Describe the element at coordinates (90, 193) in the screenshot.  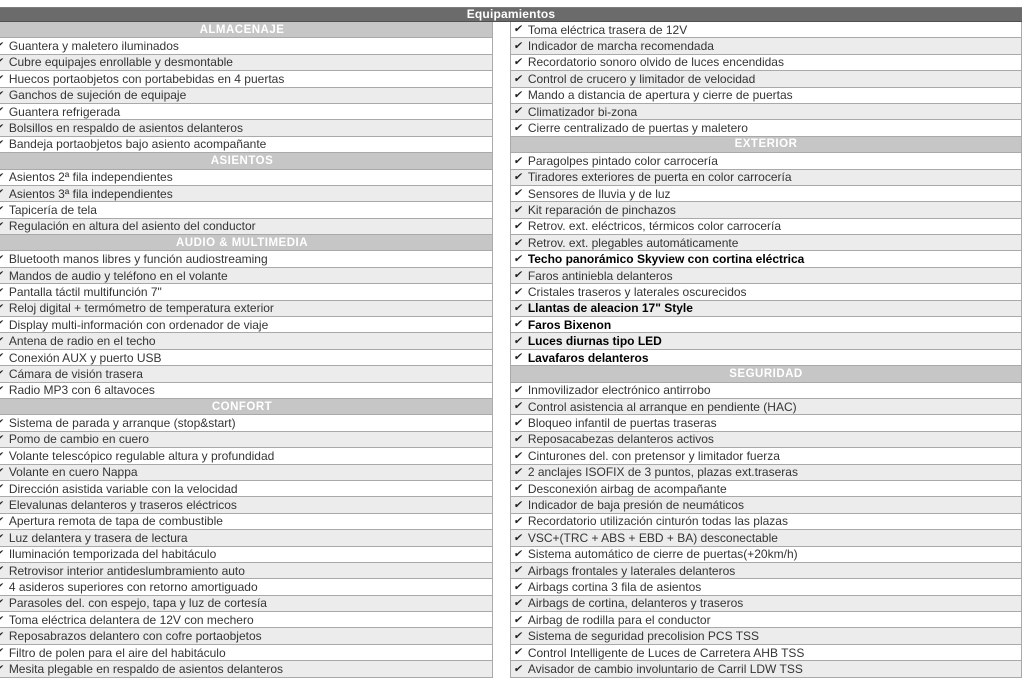
I see `feature-label: Asientos 3ª fila independientes` at that location.